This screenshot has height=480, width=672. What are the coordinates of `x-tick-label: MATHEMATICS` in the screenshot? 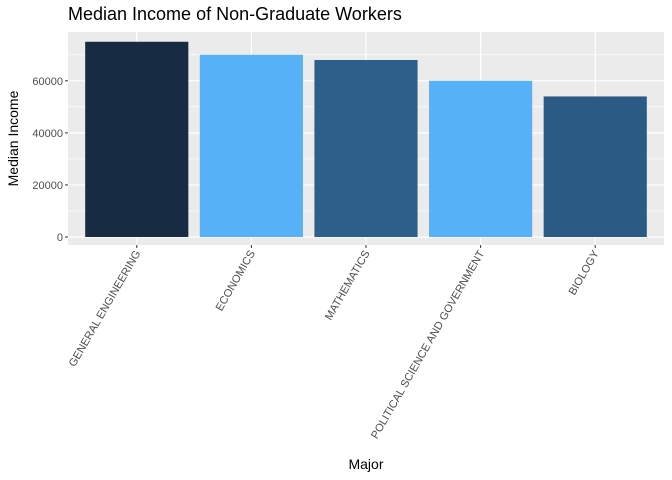 It's located at (348, 286).